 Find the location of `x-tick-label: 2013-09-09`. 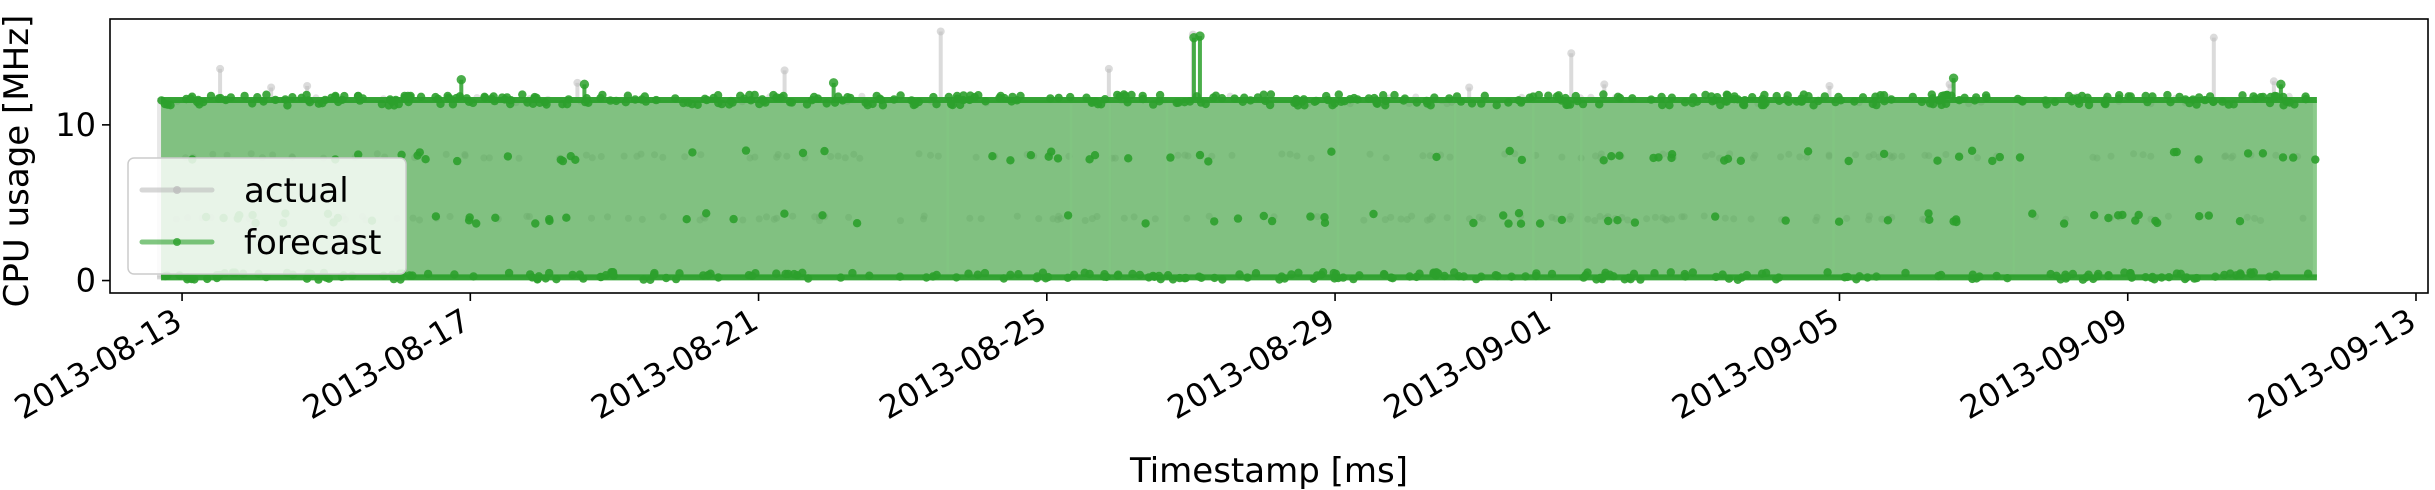

x-tick-label: 2013-09-09 is located at coordinates (2044, 364).